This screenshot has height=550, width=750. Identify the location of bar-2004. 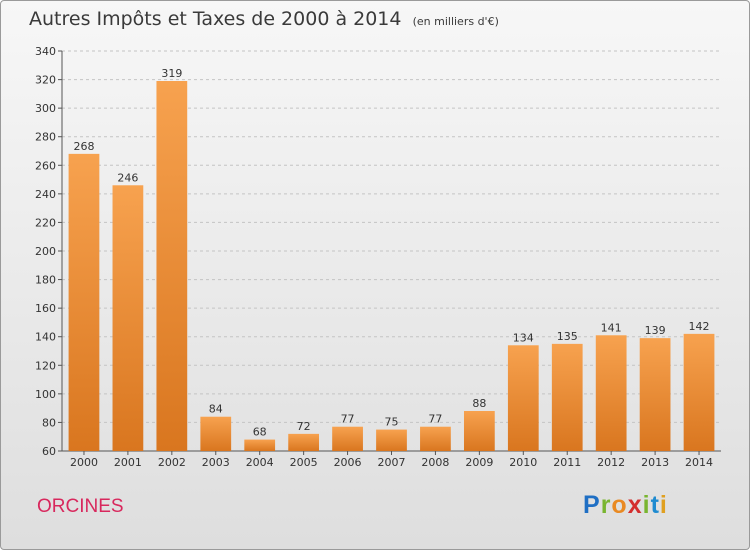
(260, 445).